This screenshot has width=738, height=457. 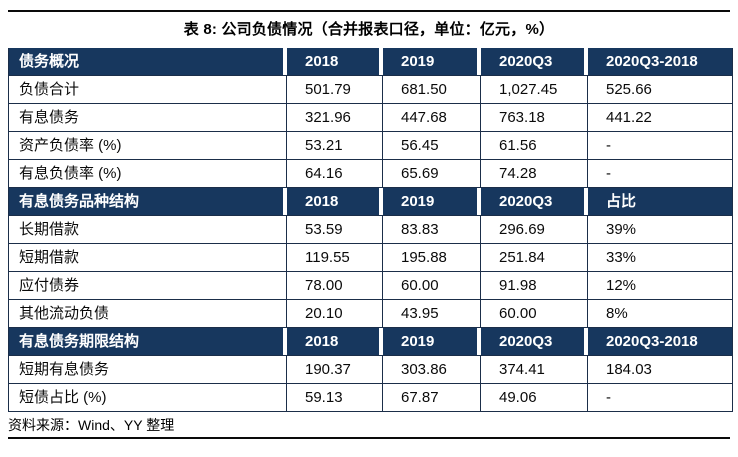 What do you see at coordinates (432, 397) in the screenshot?
I see `cell-value: 67.87` at bounding box center [432, 397].